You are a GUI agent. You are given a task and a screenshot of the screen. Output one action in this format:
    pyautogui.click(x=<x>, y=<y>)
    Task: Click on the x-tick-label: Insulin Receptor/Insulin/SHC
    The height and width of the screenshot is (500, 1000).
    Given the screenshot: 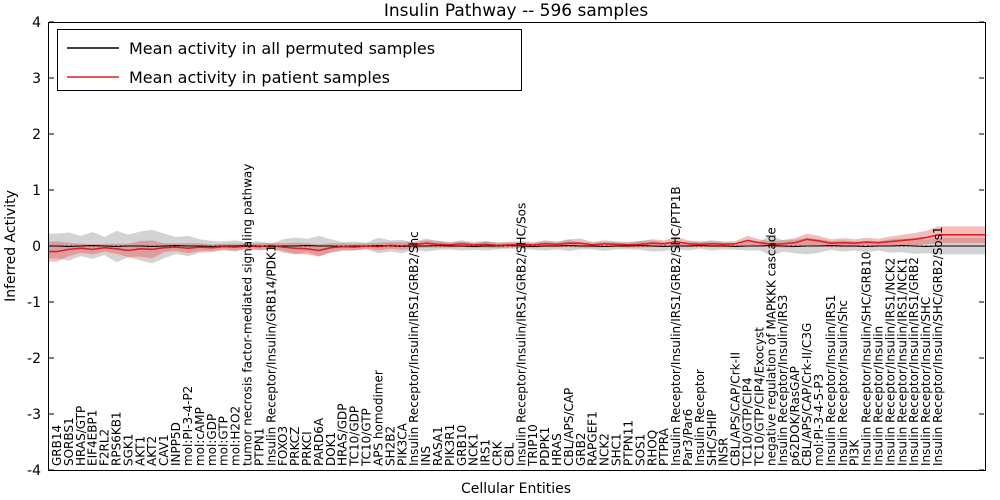 What is the action you would take?
    pyautogui.click(x=926, y=381)
    